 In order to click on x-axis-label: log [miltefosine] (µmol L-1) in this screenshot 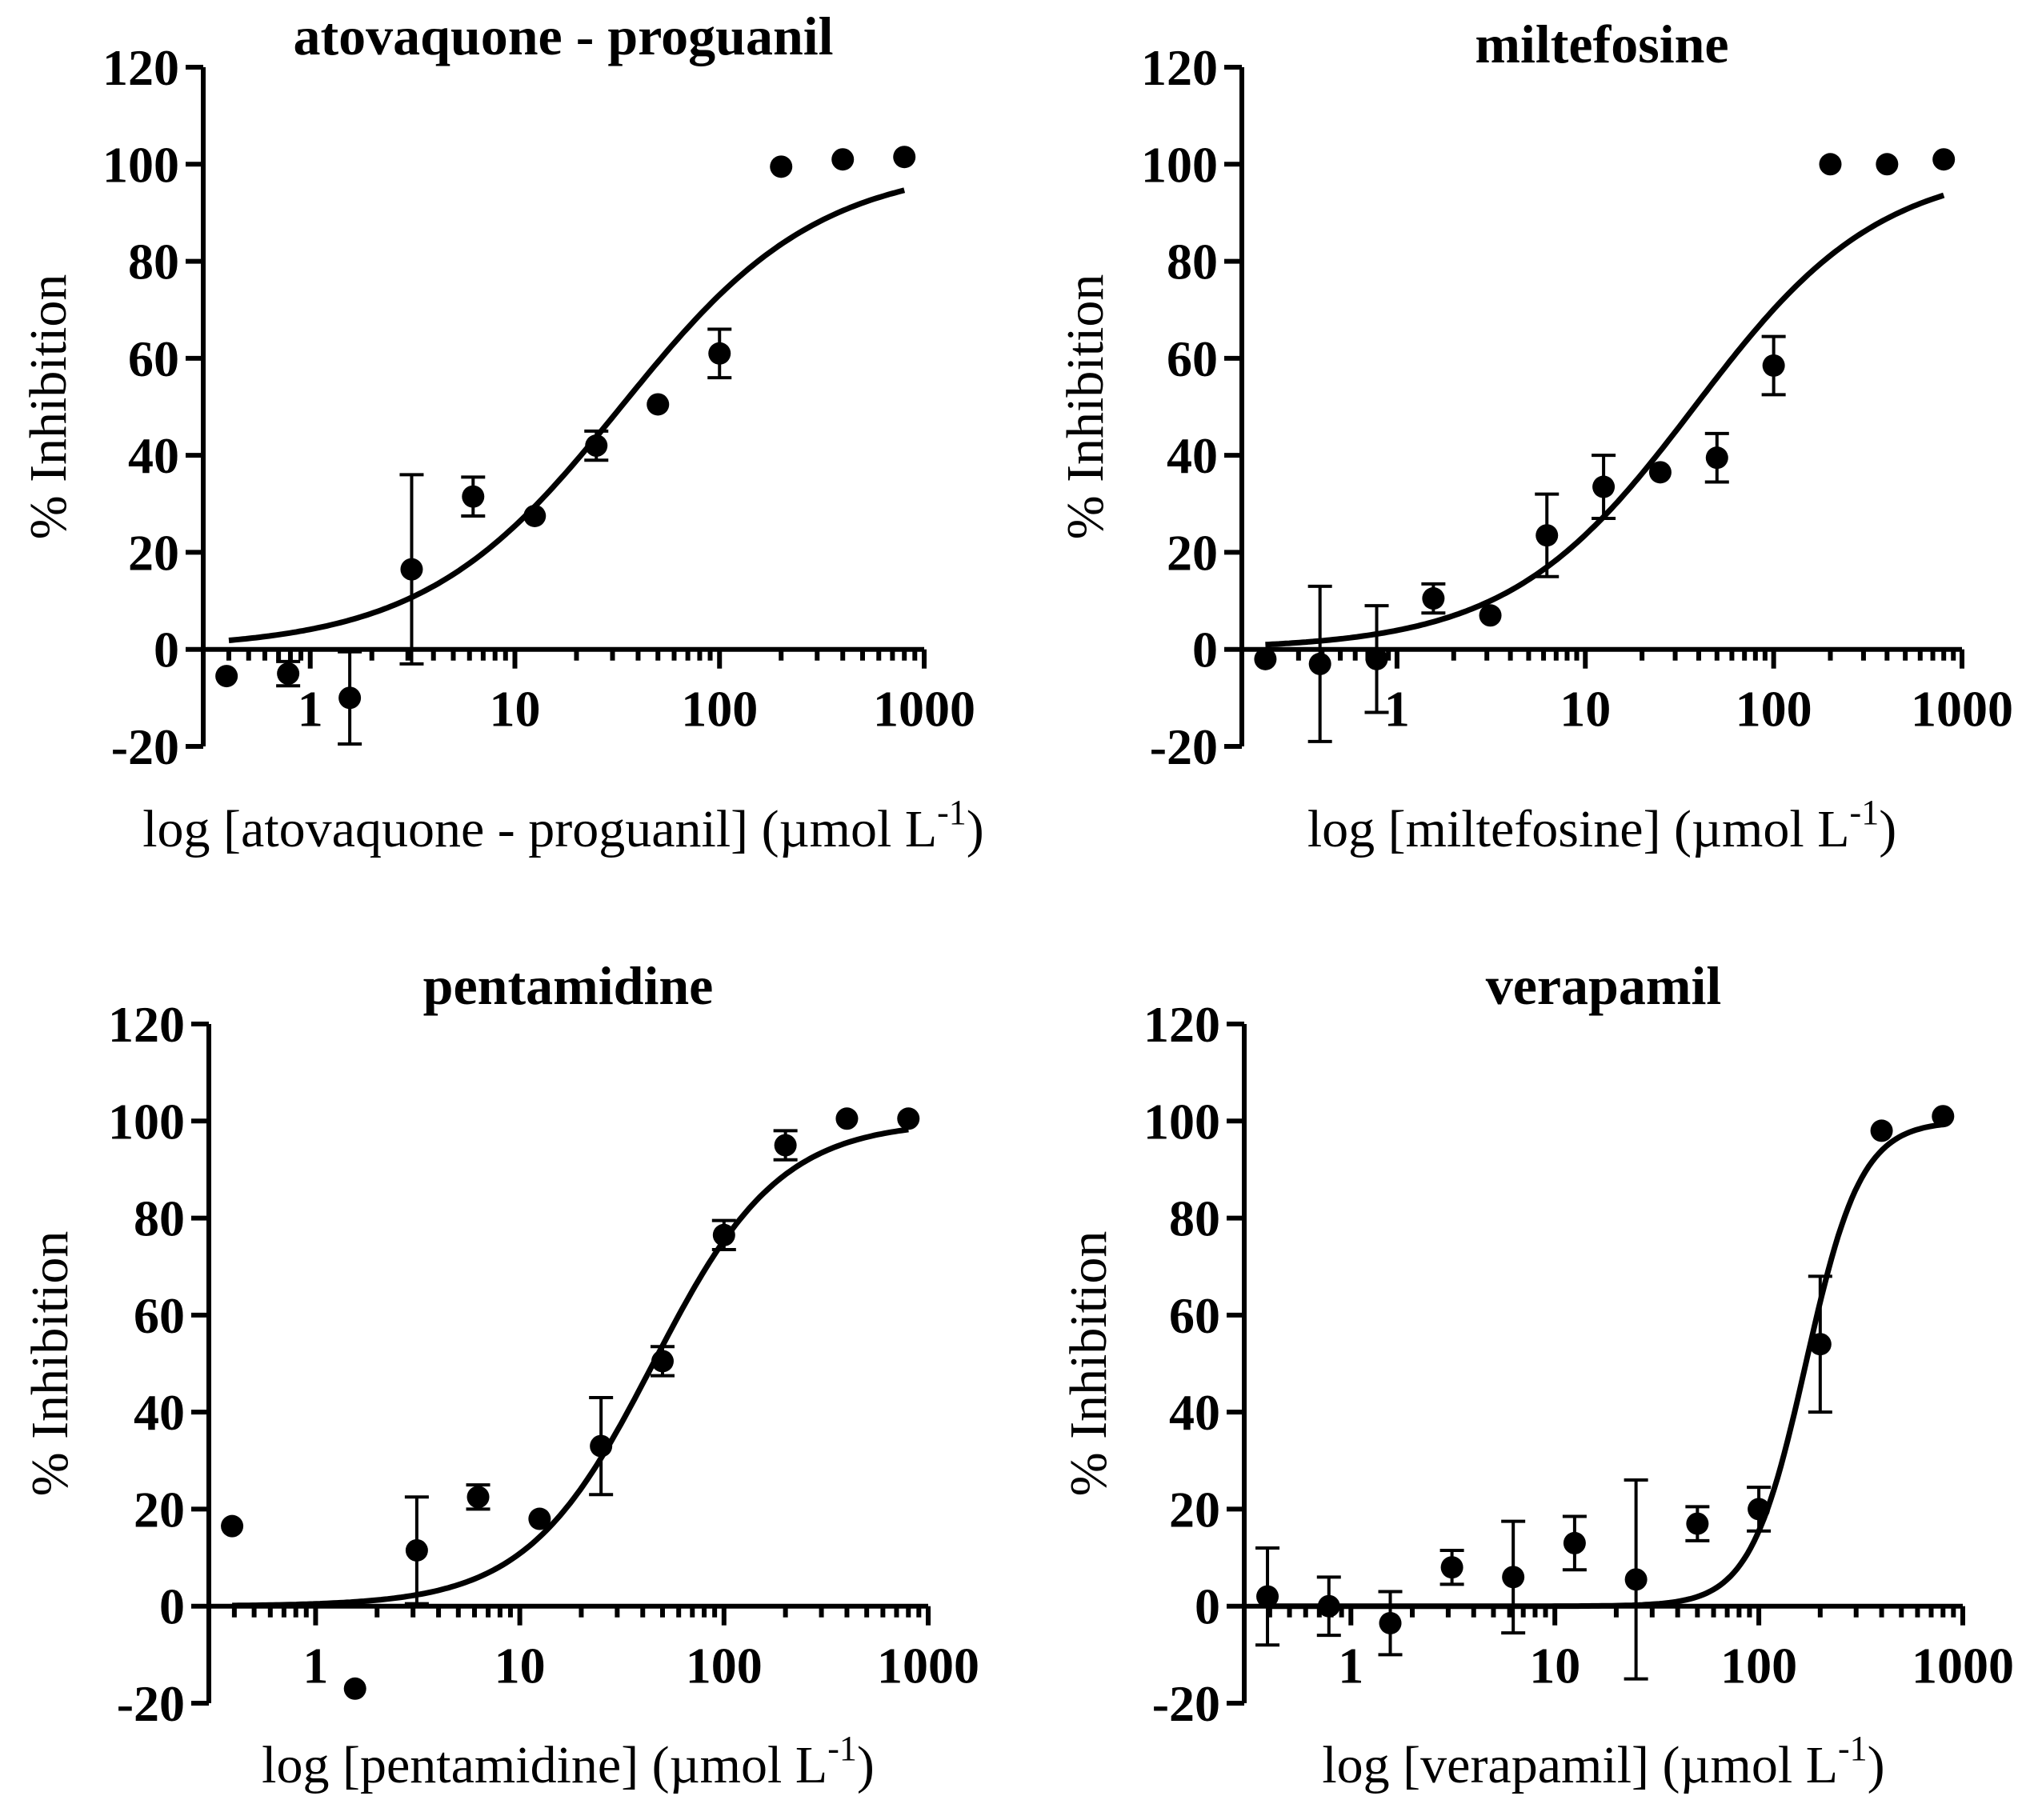, I will do `click(1601, 825)`.